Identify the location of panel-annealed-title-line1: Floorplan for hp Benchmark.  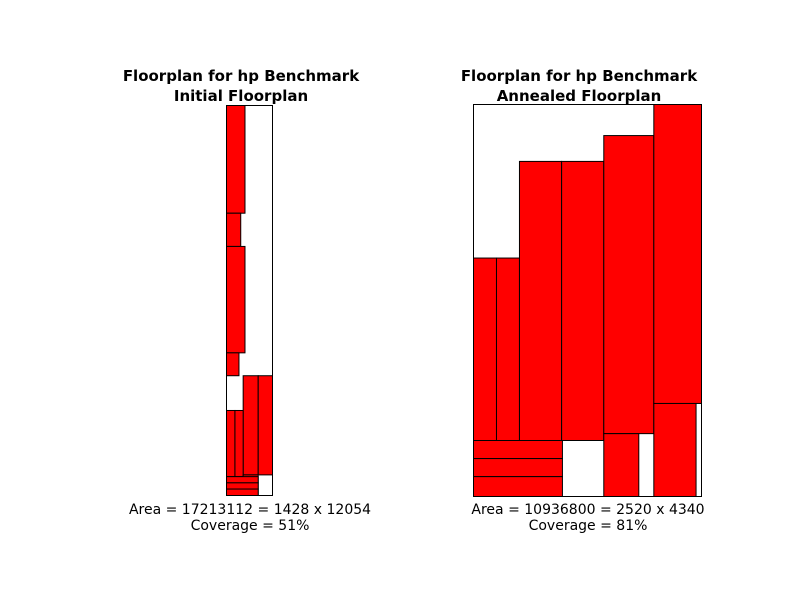
(579, 76).